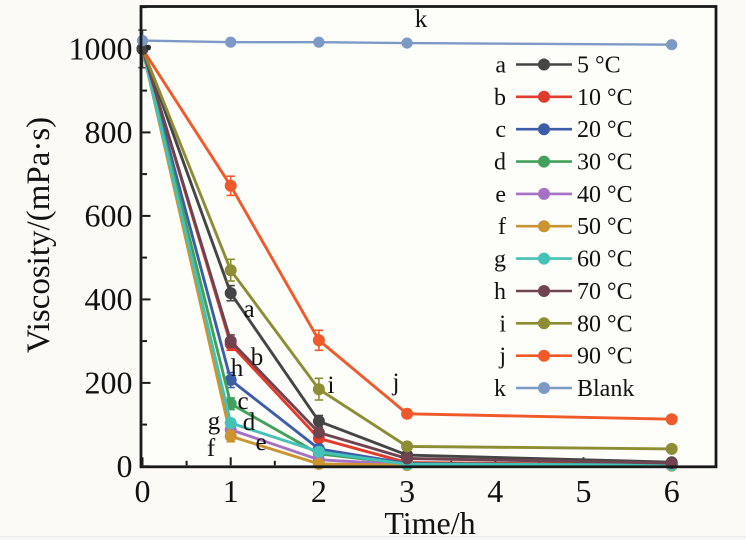 This screenshot has height=540, width=746. I want to click on svg-text: 5, so click(584, 491).